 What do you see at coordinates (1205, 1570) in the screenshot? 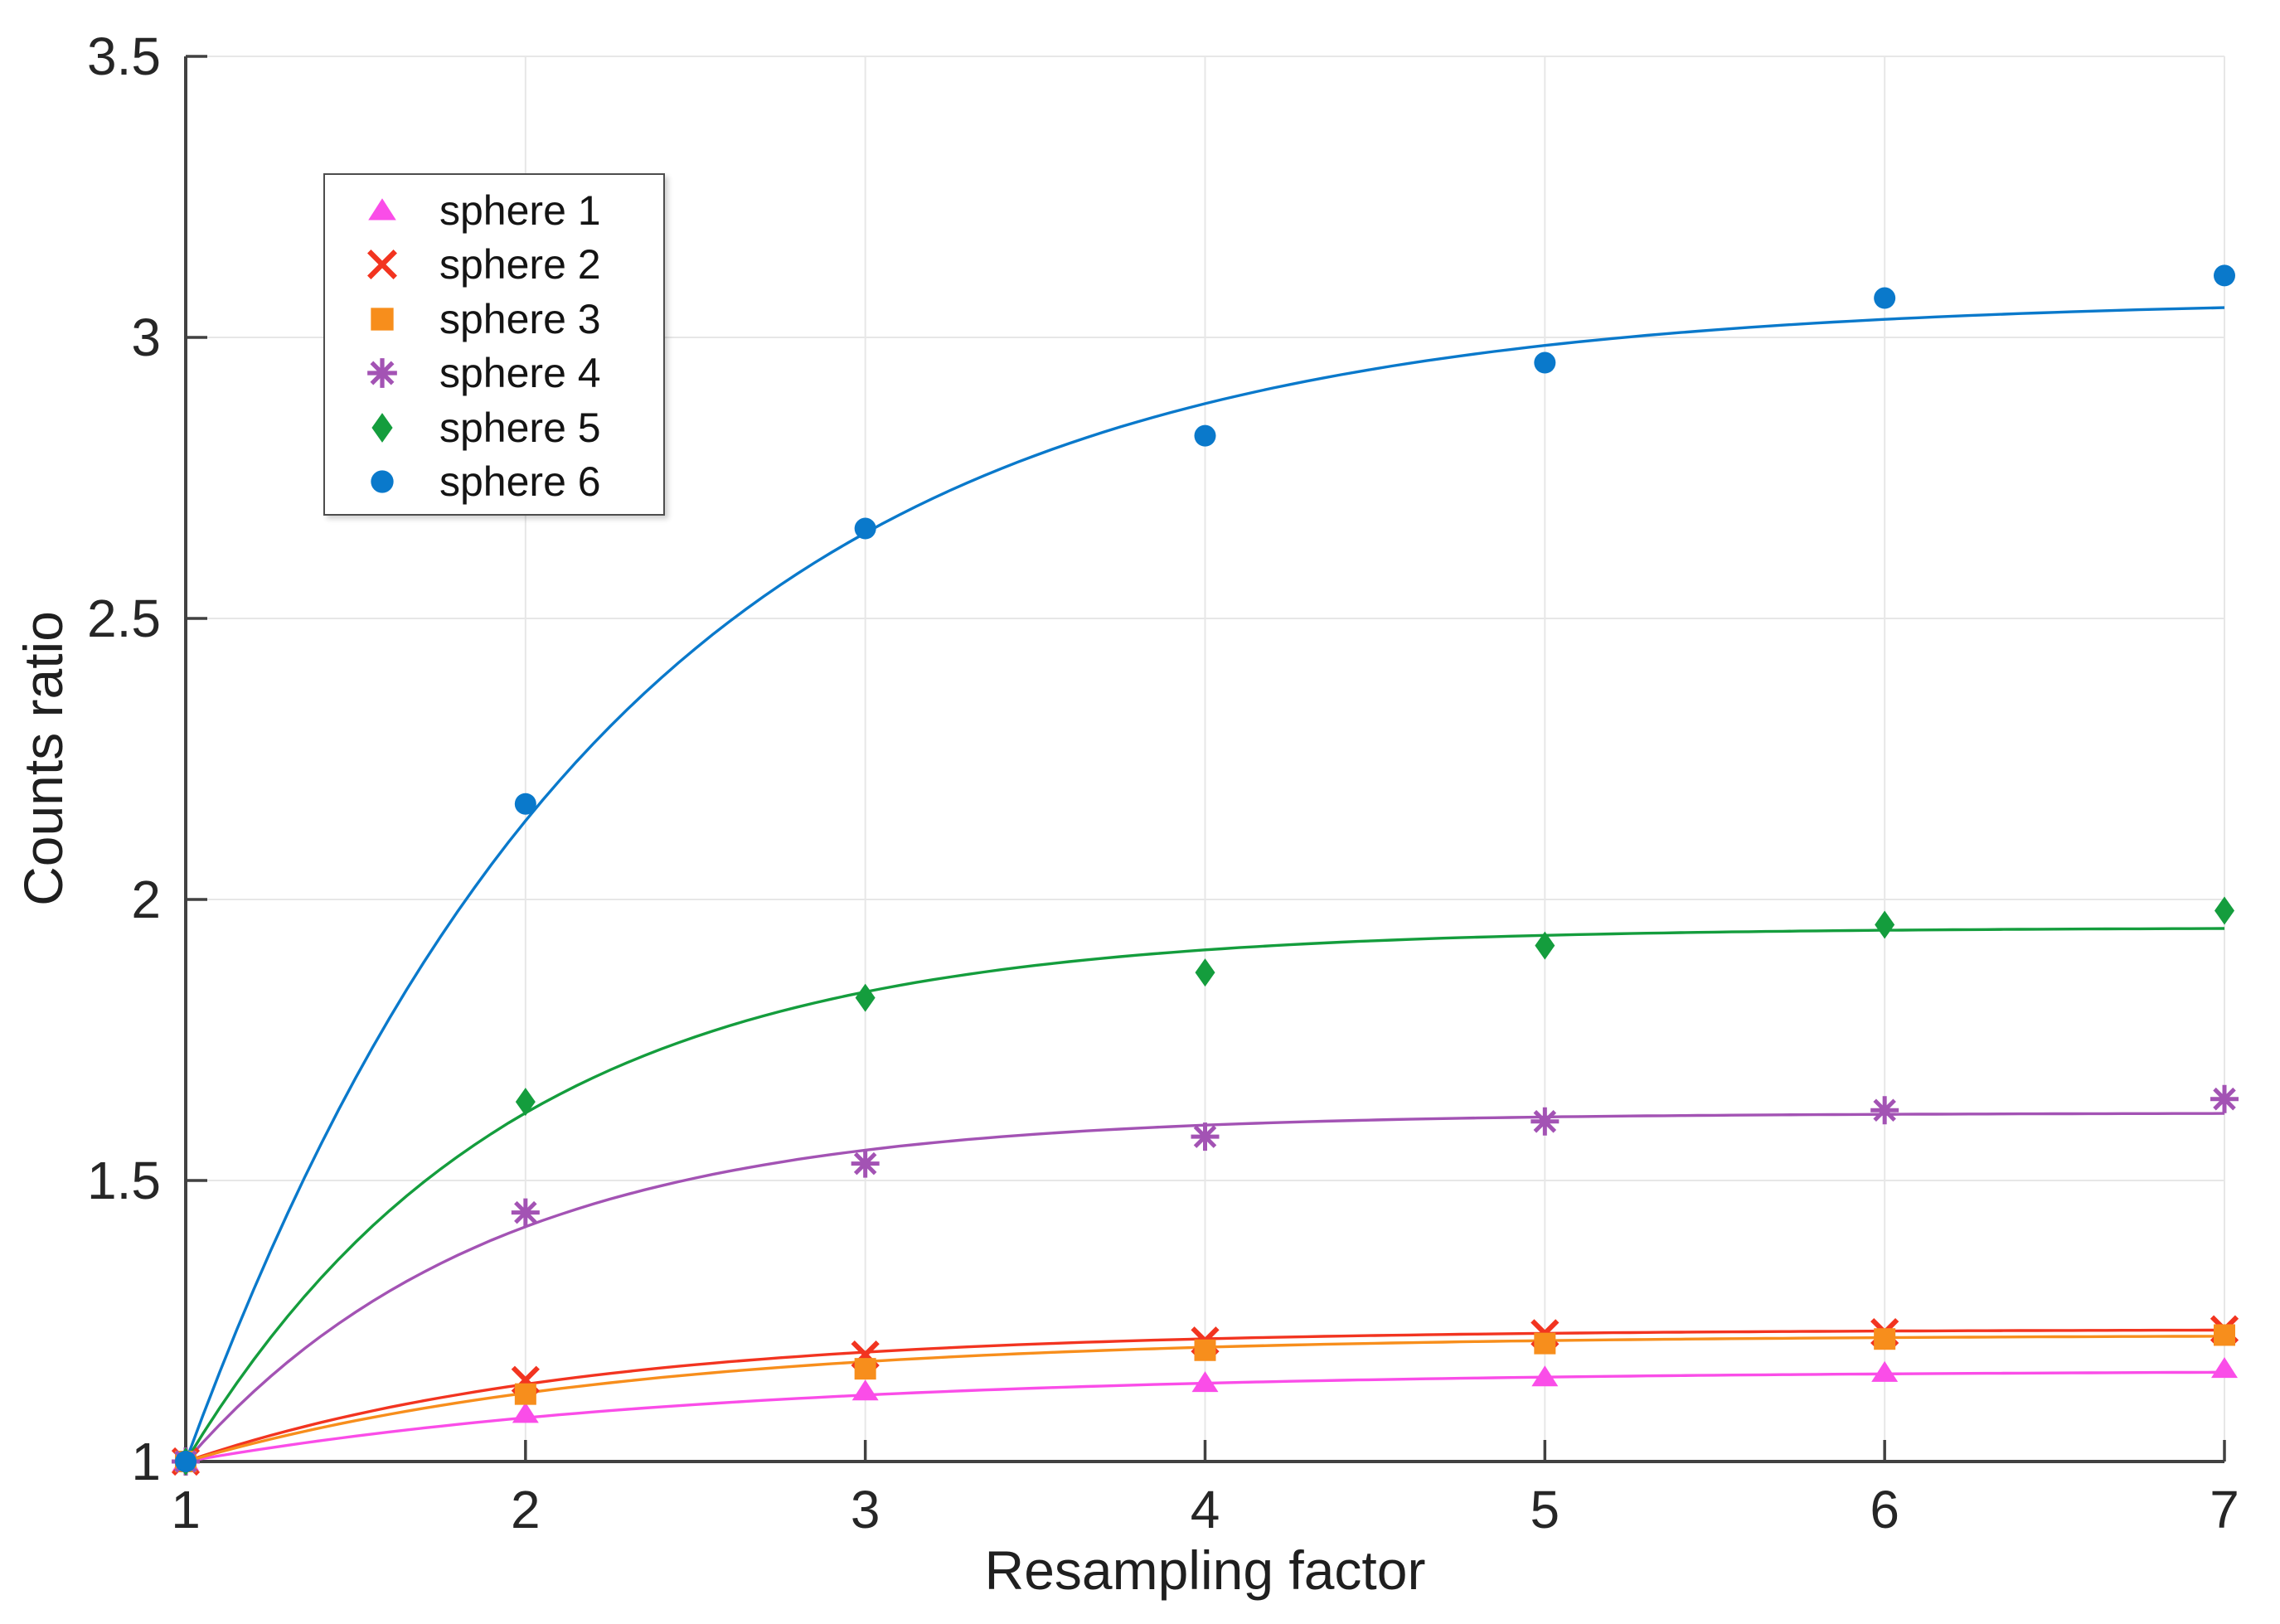
I see `x-axis-label: Resampling factor` at bounding box center [1205, 1570].